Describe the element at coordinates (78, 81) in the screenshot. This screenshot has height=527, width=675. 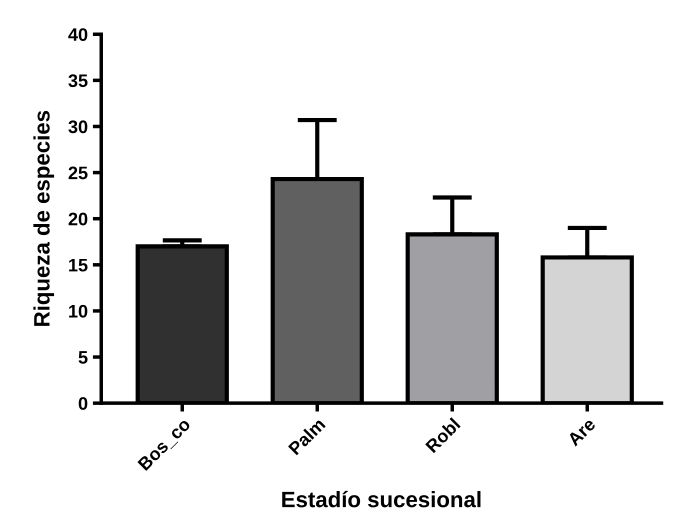
I see `y-tick-label: 35` at that location.